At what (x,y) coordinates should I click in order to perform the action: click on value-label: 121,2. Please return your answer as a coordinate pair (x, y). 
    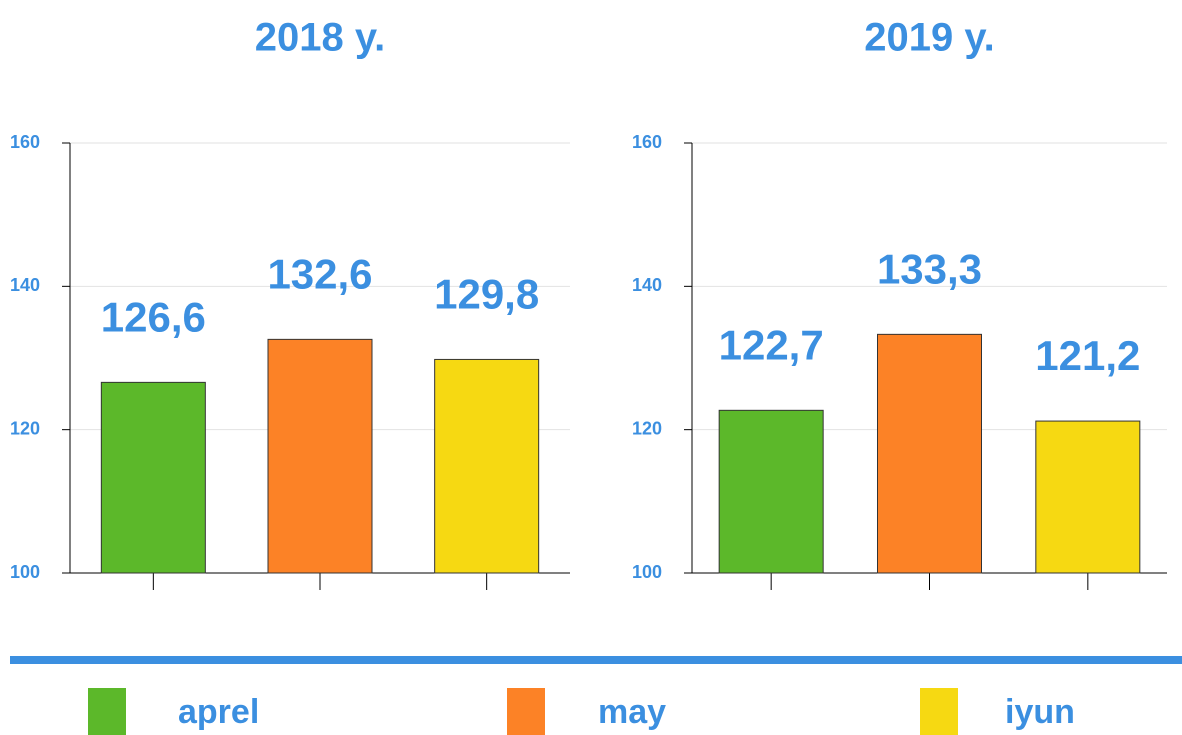
    Looking at the image, I should click on (1087, 355).